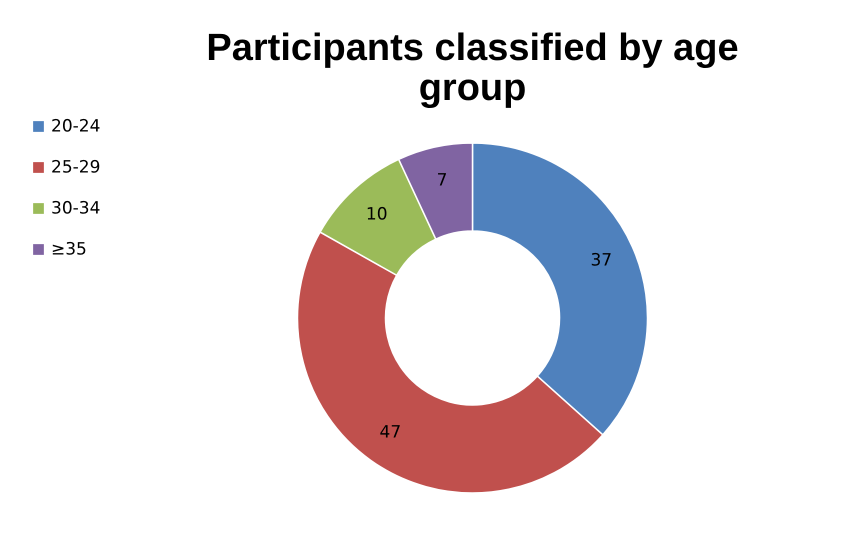  Describe the element at coordinates (601, 260) in the screenshot. I see `data-label: 37` at that location.